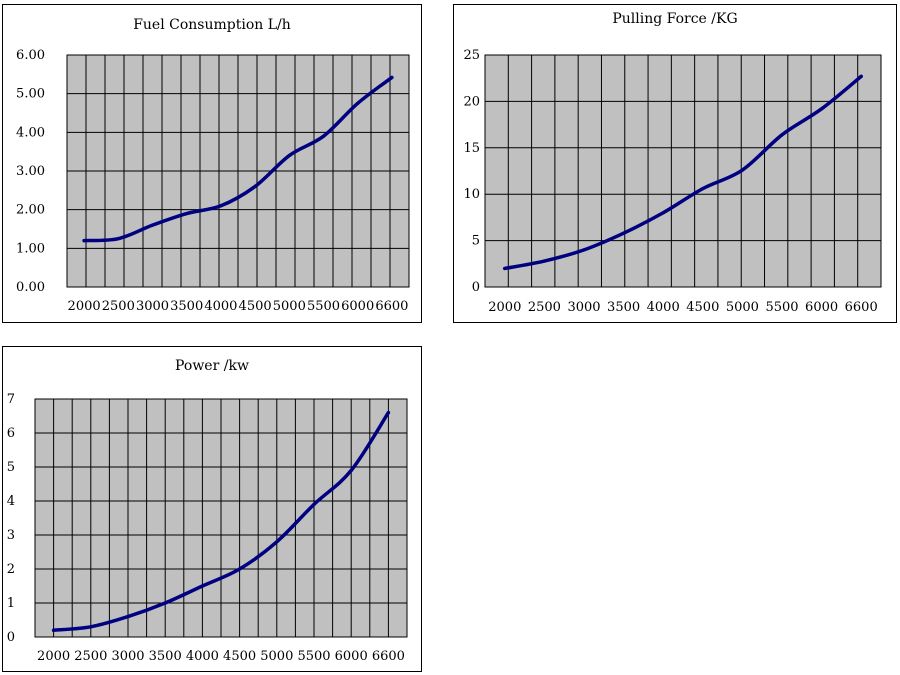  Describe the element at coordinates (11, 603) in the screenshot. I see `y-tick-label: 1` at that location.